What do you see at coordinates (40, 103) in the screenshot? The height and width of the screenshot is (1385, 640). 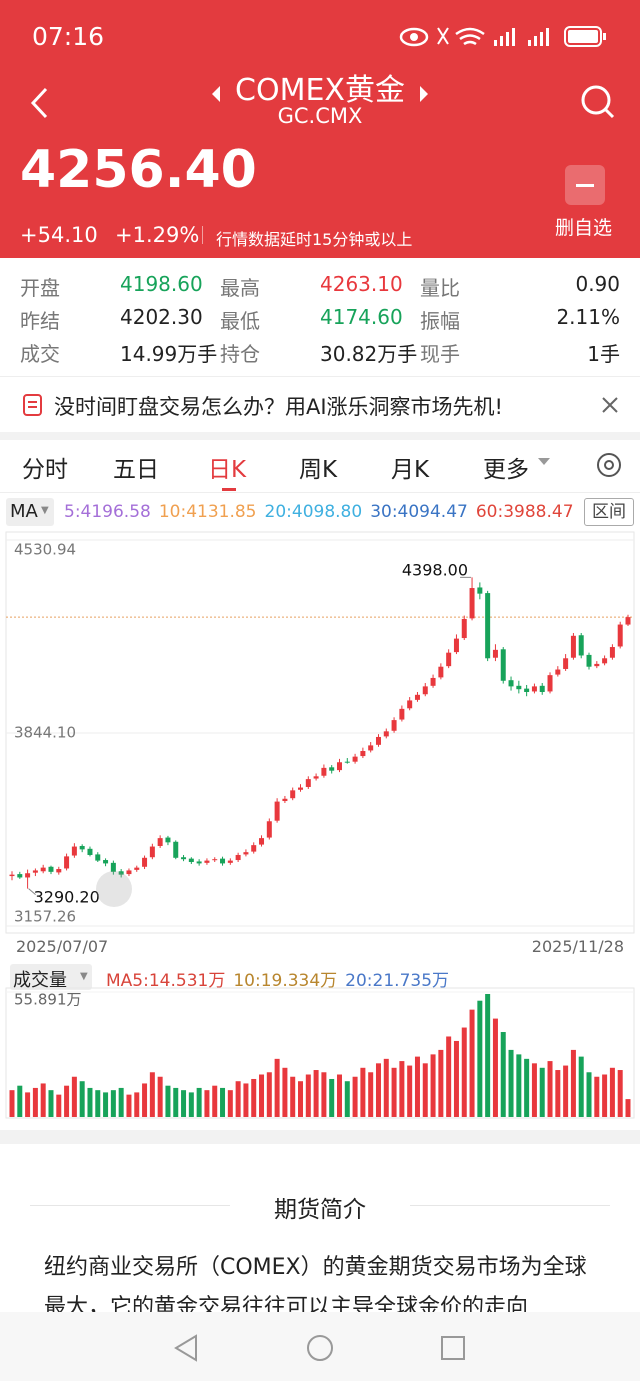 I see `back-button` at bounding box center [40, 103].